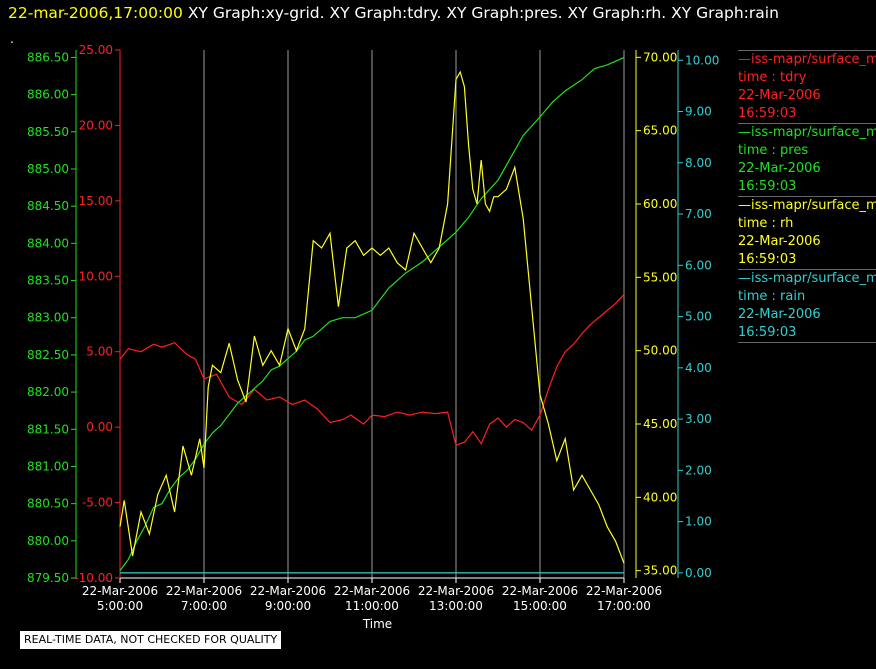 The height and width of the screenshot is (669, 876). What do you see at coordinates (698, 573) in the screenshot?
I see `y-tick-label-rain: 0.00` at bounding box center [698, 573].